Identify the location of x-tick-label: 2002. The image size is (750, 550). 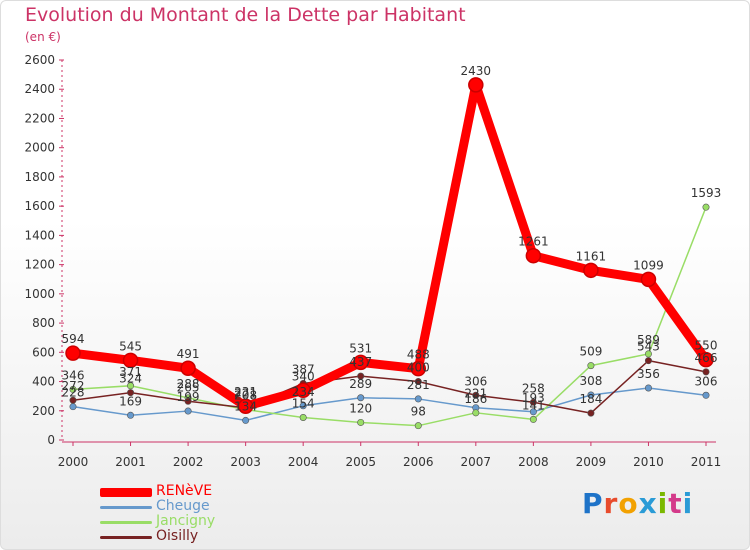
(188, 462).